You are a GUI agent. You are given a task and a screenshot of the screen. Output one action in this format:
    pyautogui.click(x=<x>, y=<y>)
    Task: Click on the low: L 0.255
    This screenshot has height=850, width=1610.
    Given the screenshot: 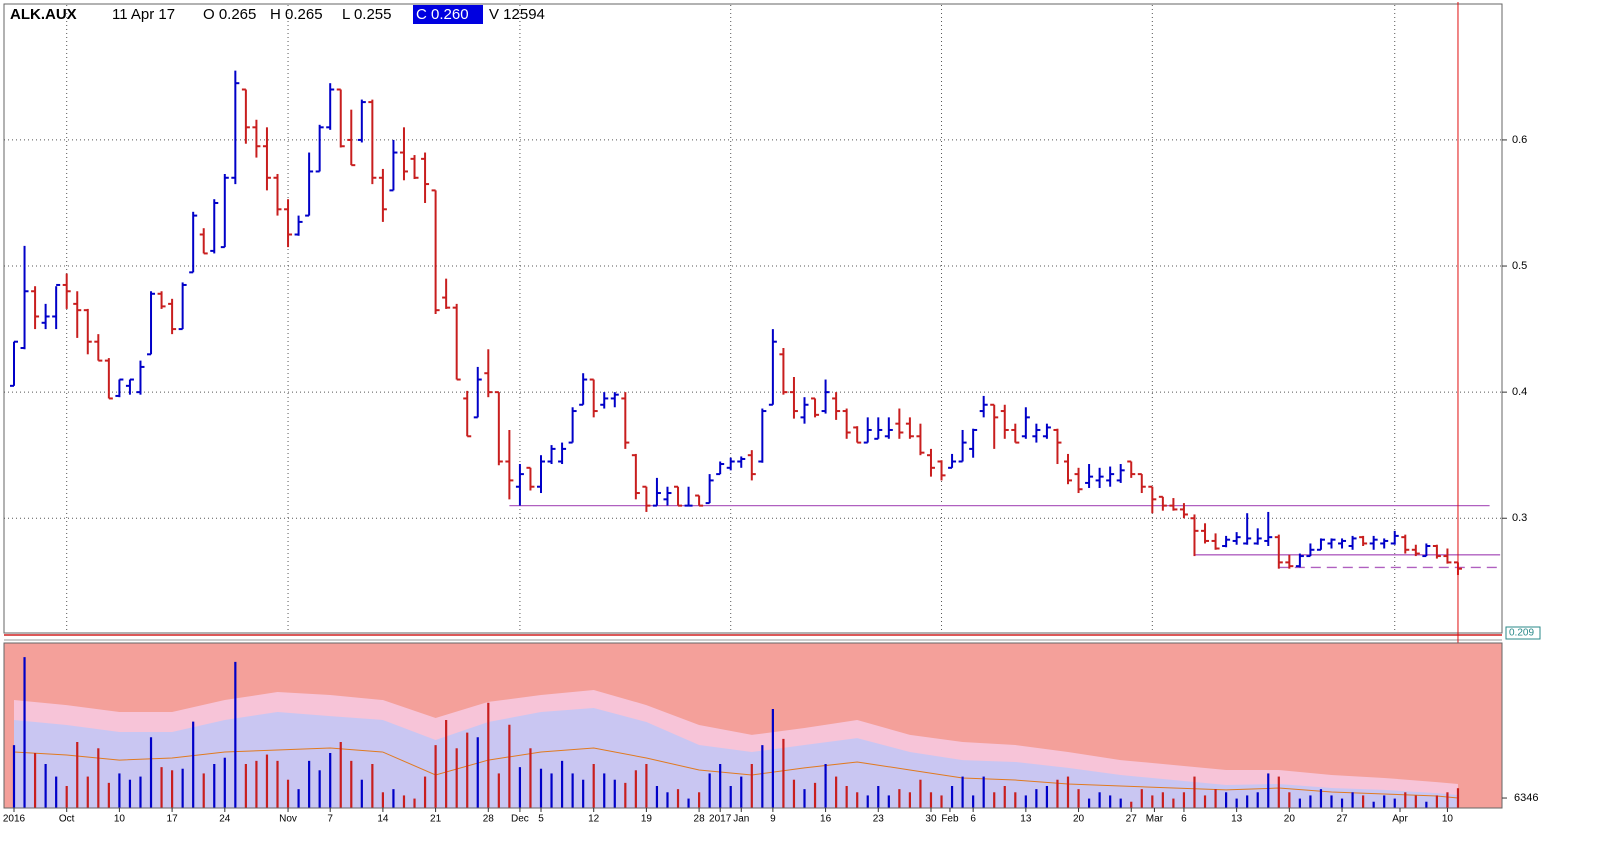 What is the action you would take?
    pyautogui.click(x=367, y=14)
    